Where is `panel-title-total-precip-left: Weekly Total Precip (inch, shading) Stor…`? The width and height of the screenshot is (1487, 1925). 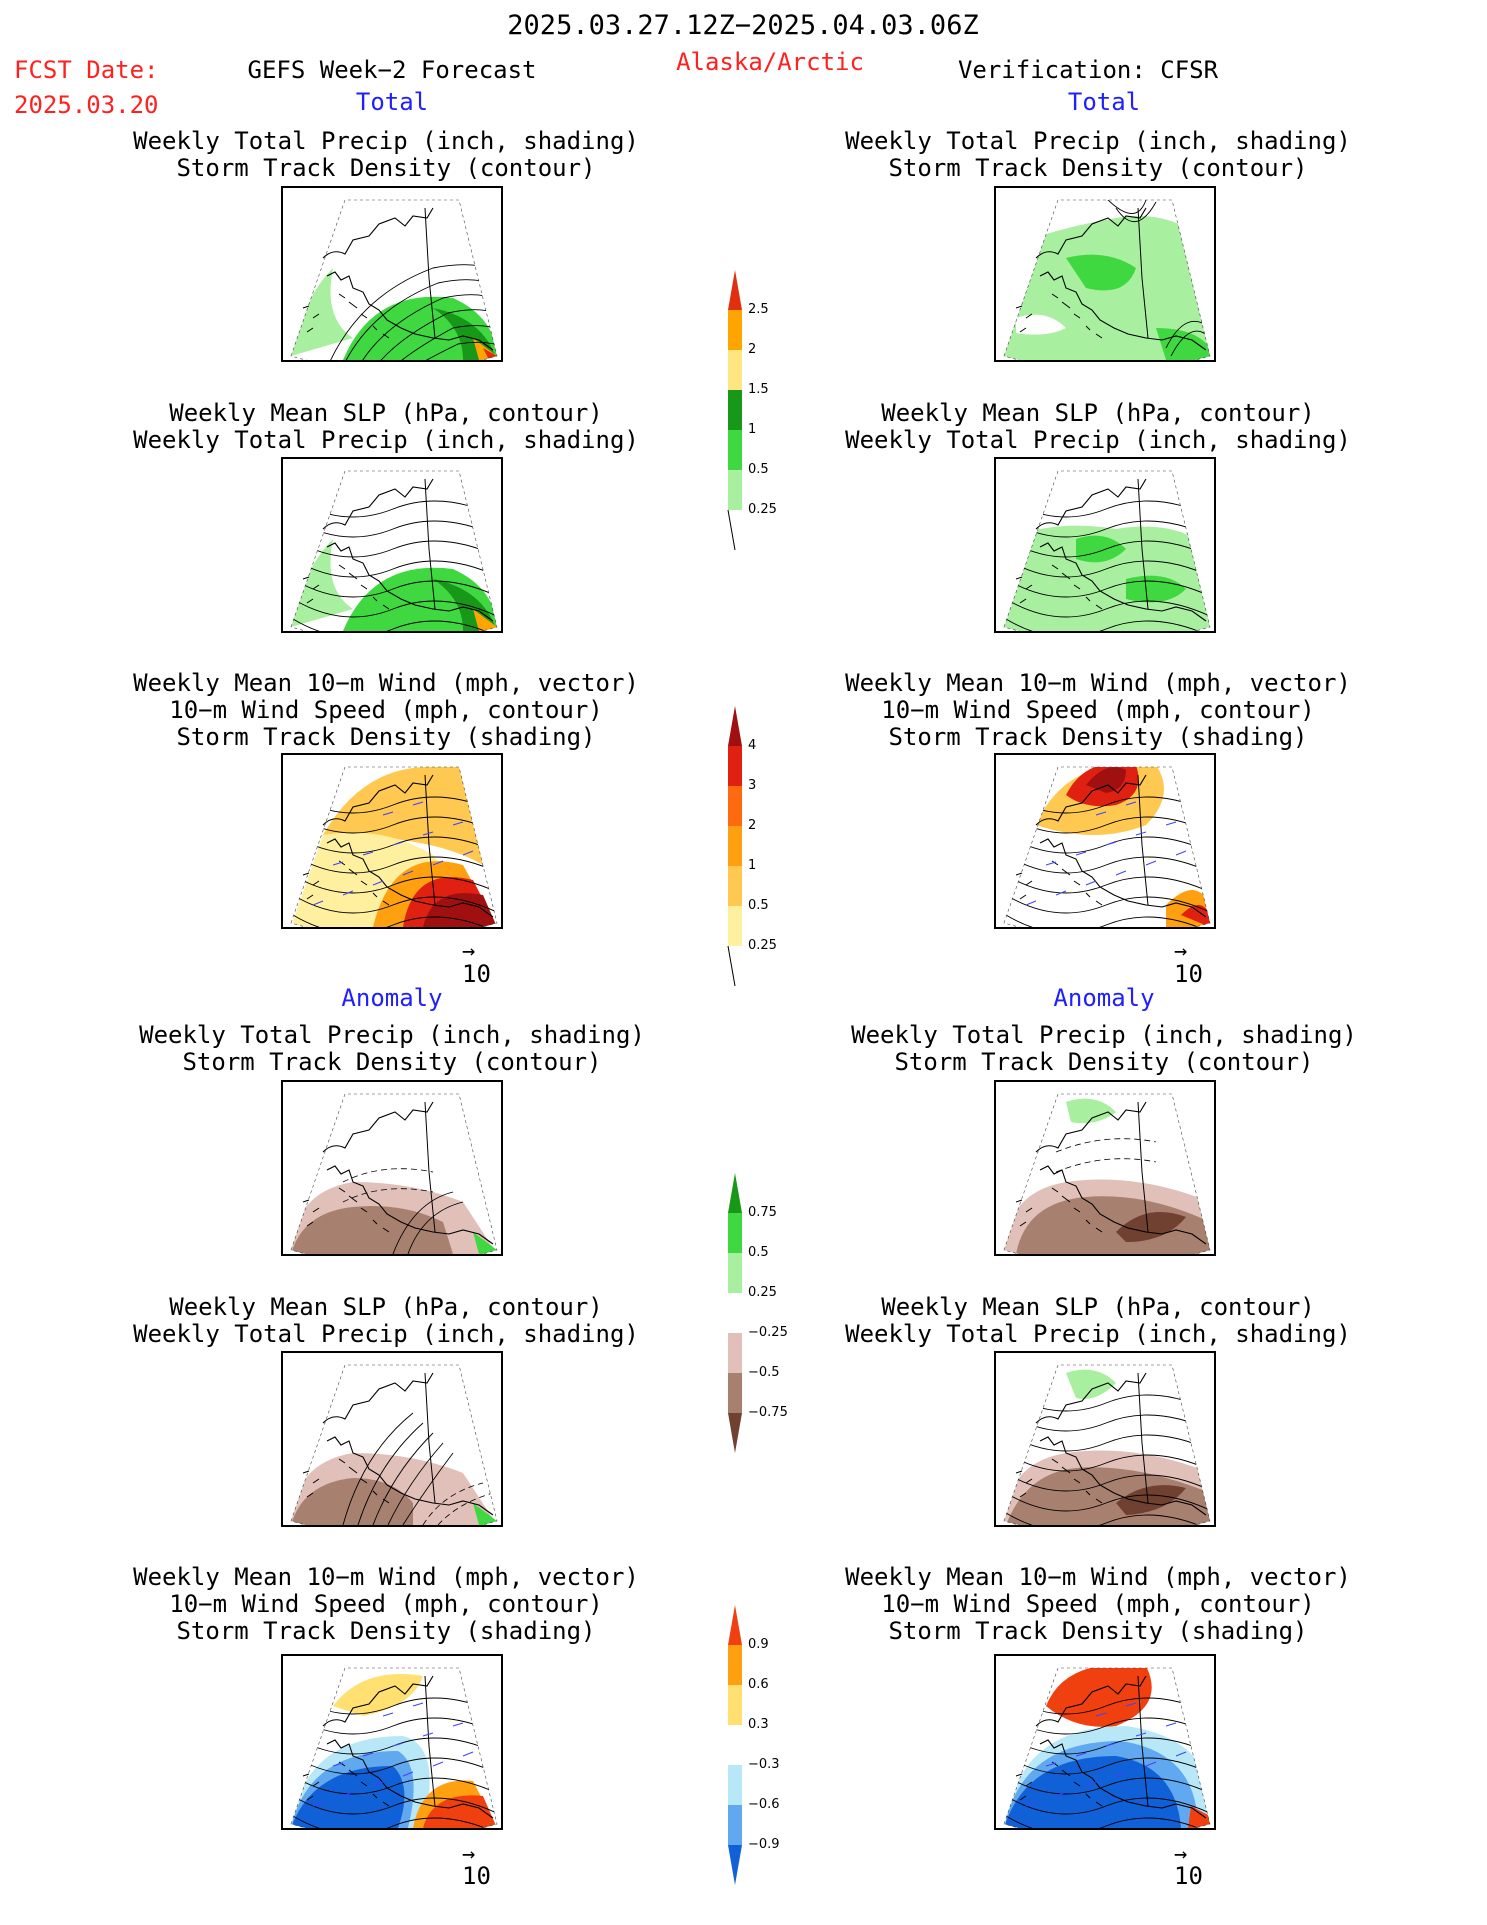 panel-title-total-precip-left: Weekly Total Precip (inch, shading) Stor… is located at coordinates (386, 154).